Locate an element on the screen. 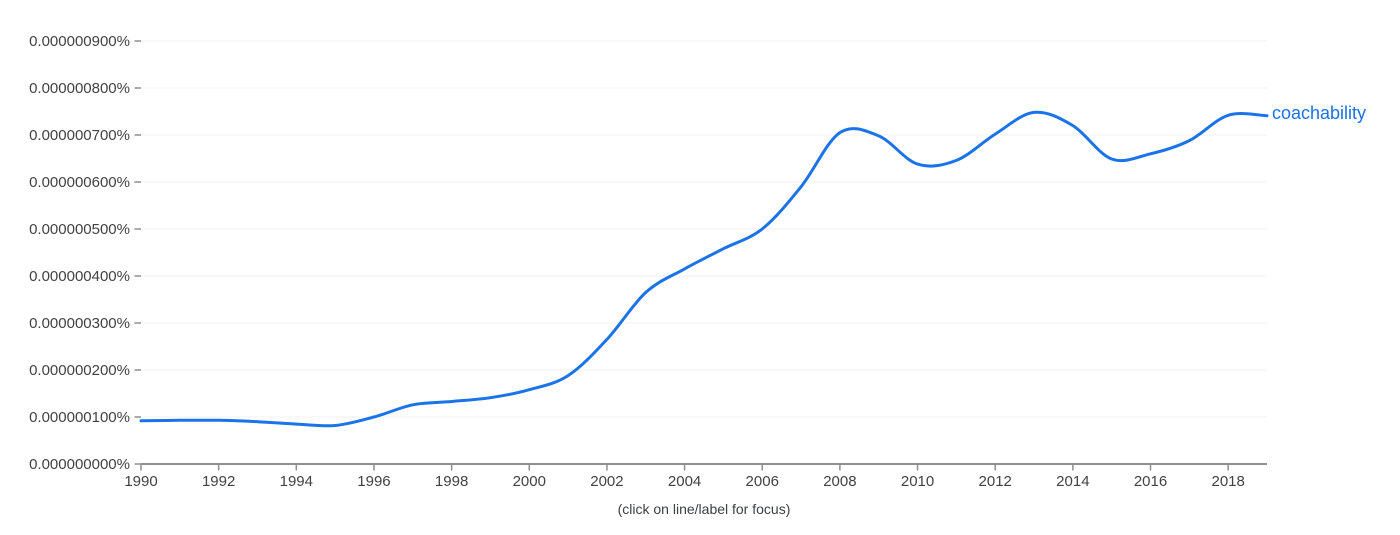 The height and width of the screenshot is (535, 1400). y-axis-label: 0.000000000% is located at coordinates (79, 464).